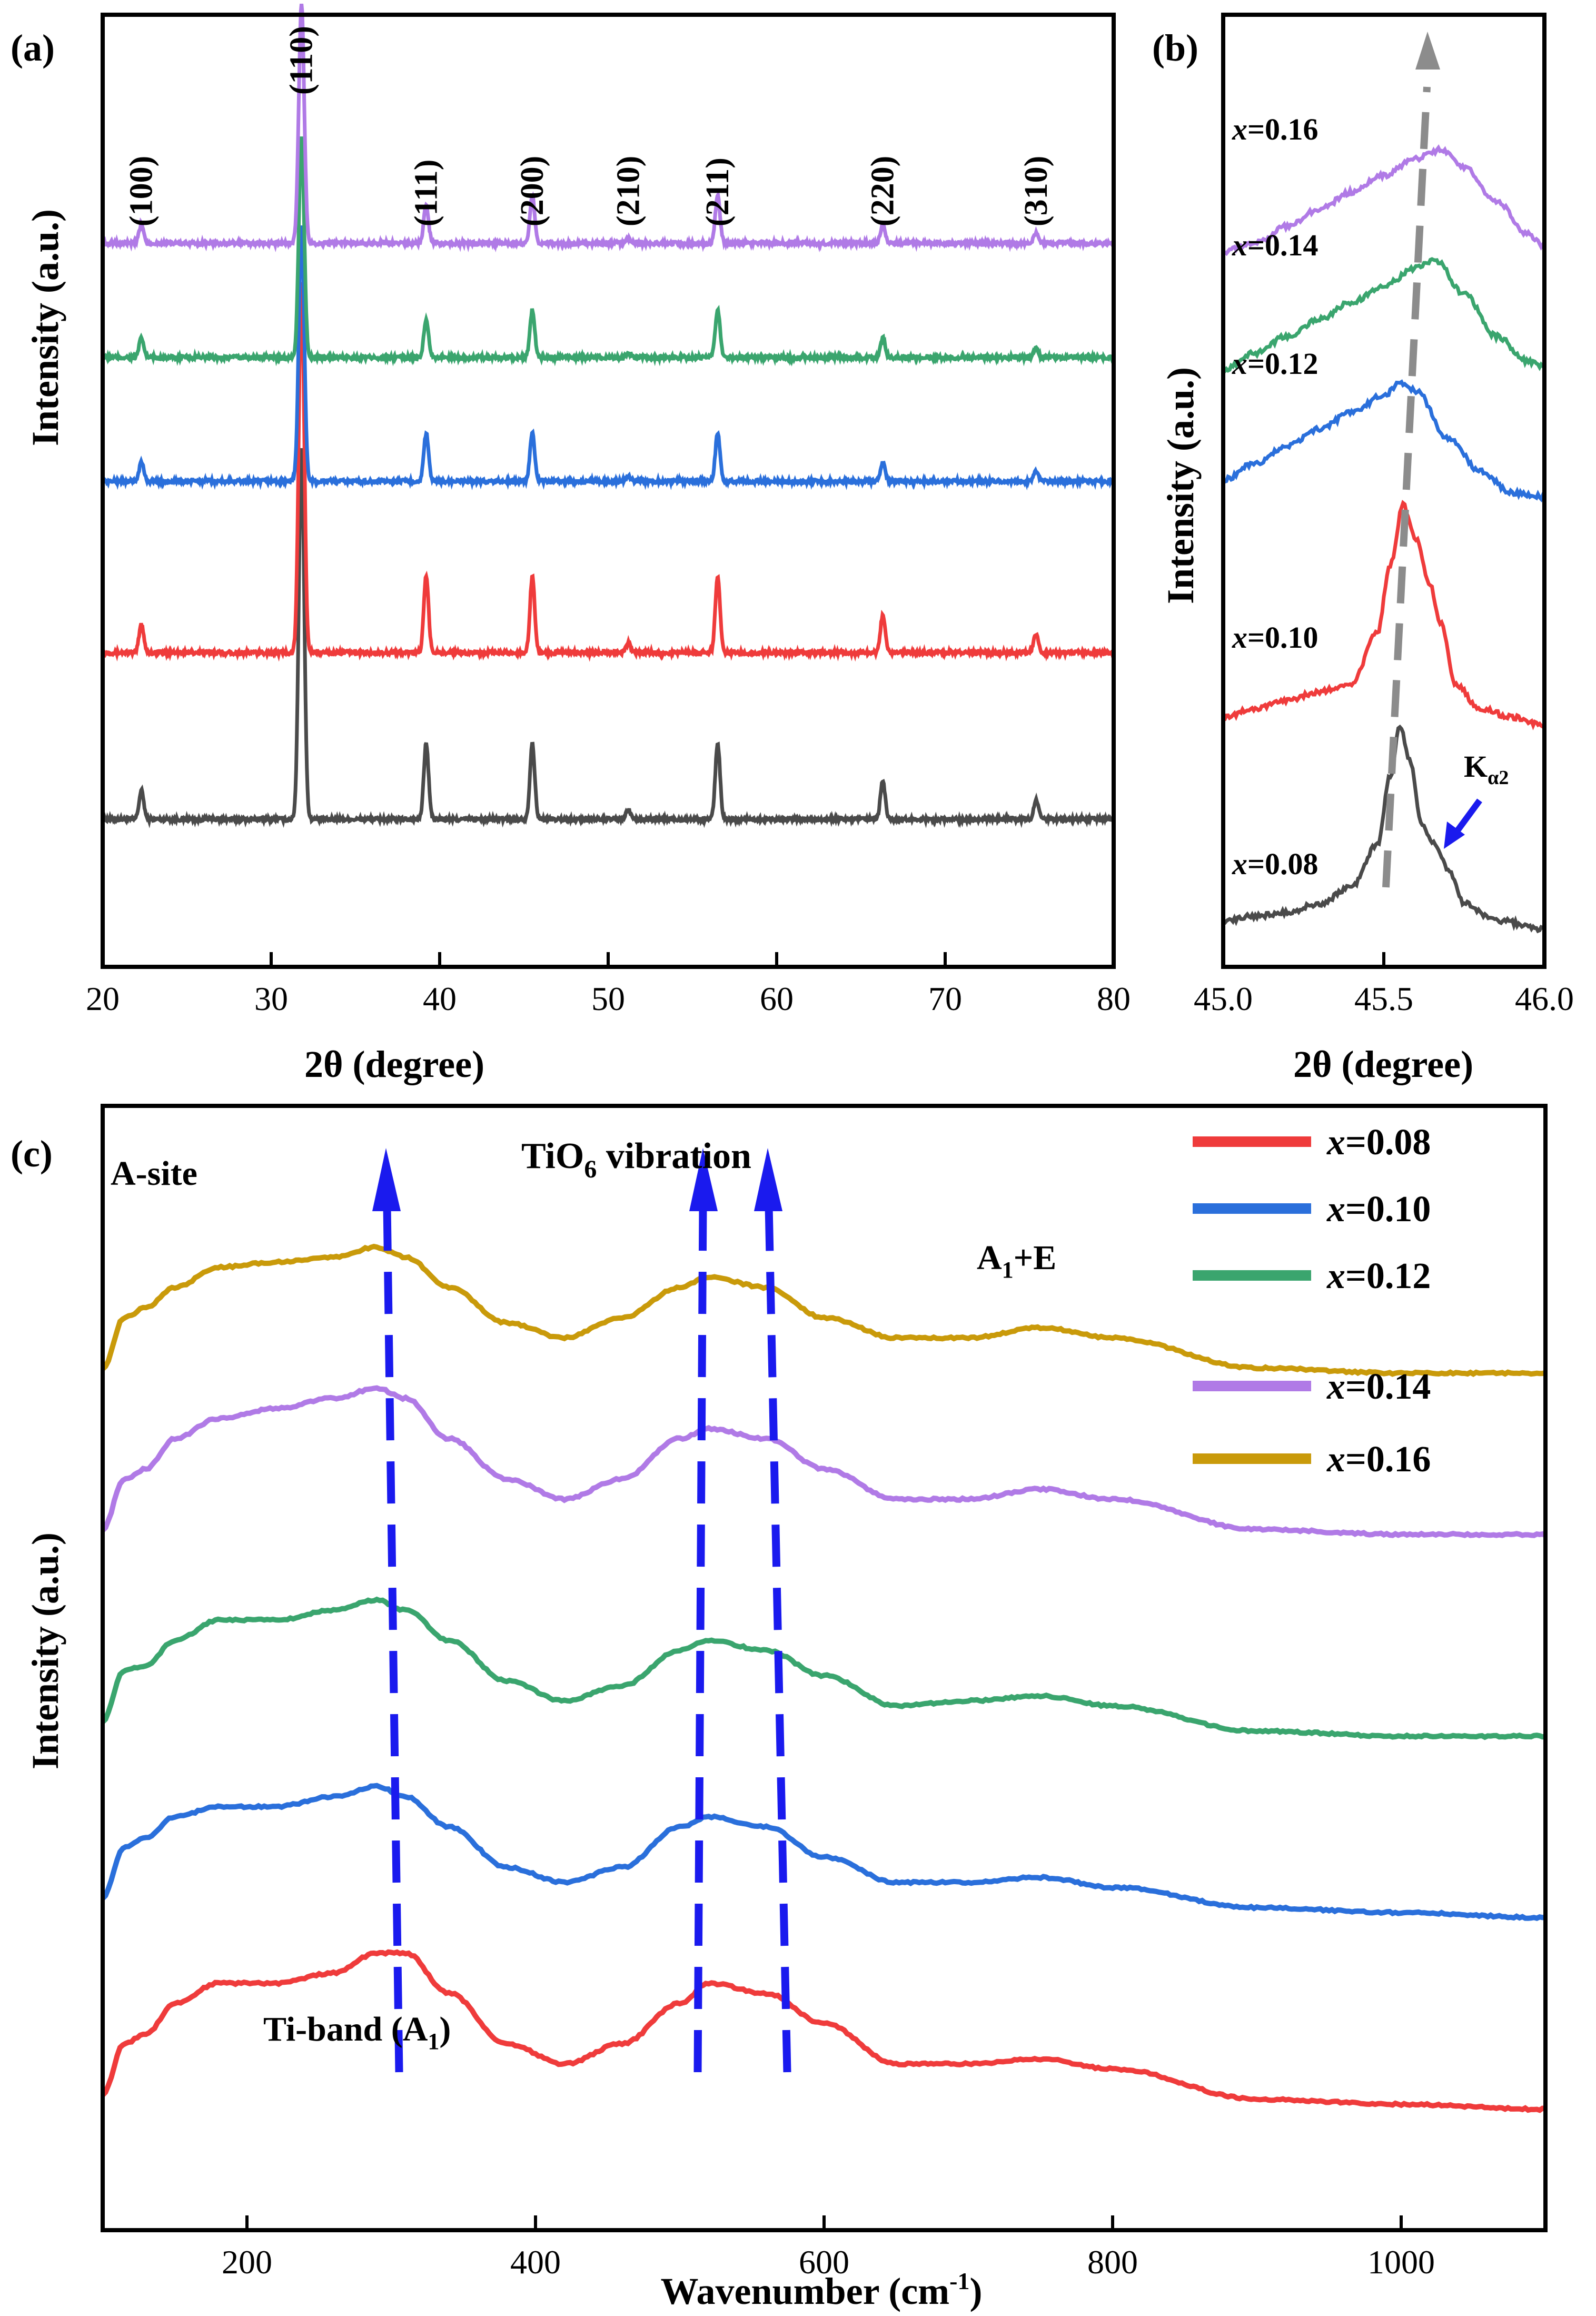  I want to click on panel-b-ticks: 45.0 45.5 46.0, so click(1384, 985).